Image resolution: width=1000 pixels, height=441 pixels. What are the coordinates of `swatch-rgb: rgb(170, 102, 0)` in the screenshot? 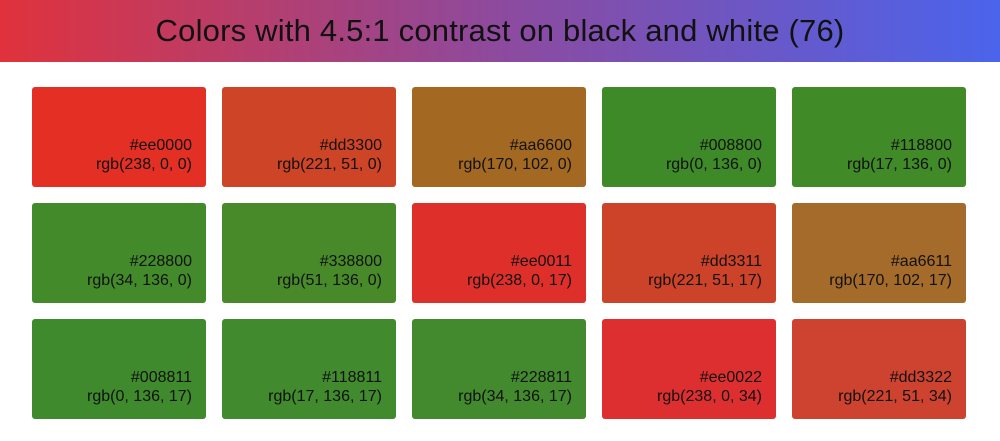 It's located at (515, 164).